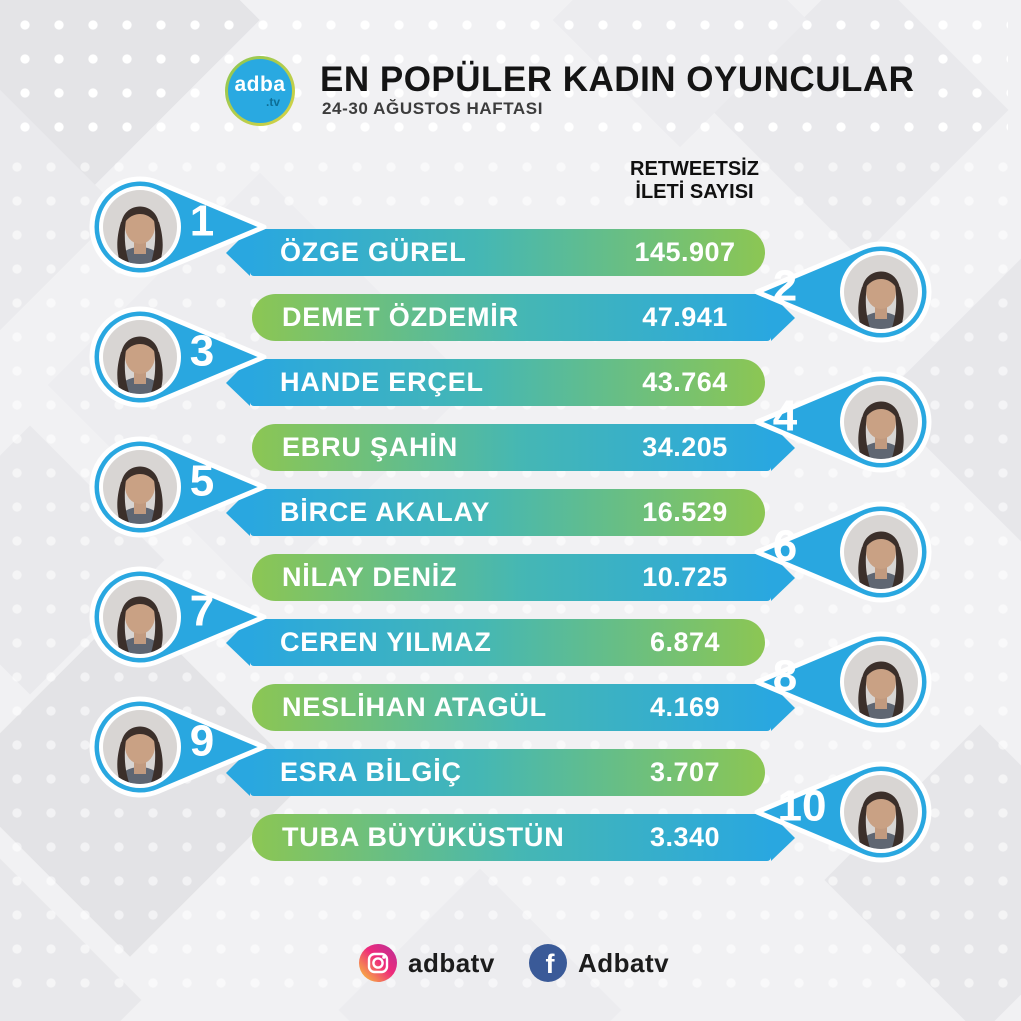 The height and width of the screenshot is (1021, 1021). What do you see at coordinates (202, 351) in the screenshot?
I see `rank-number: 3` at bounding box center [202, 351].